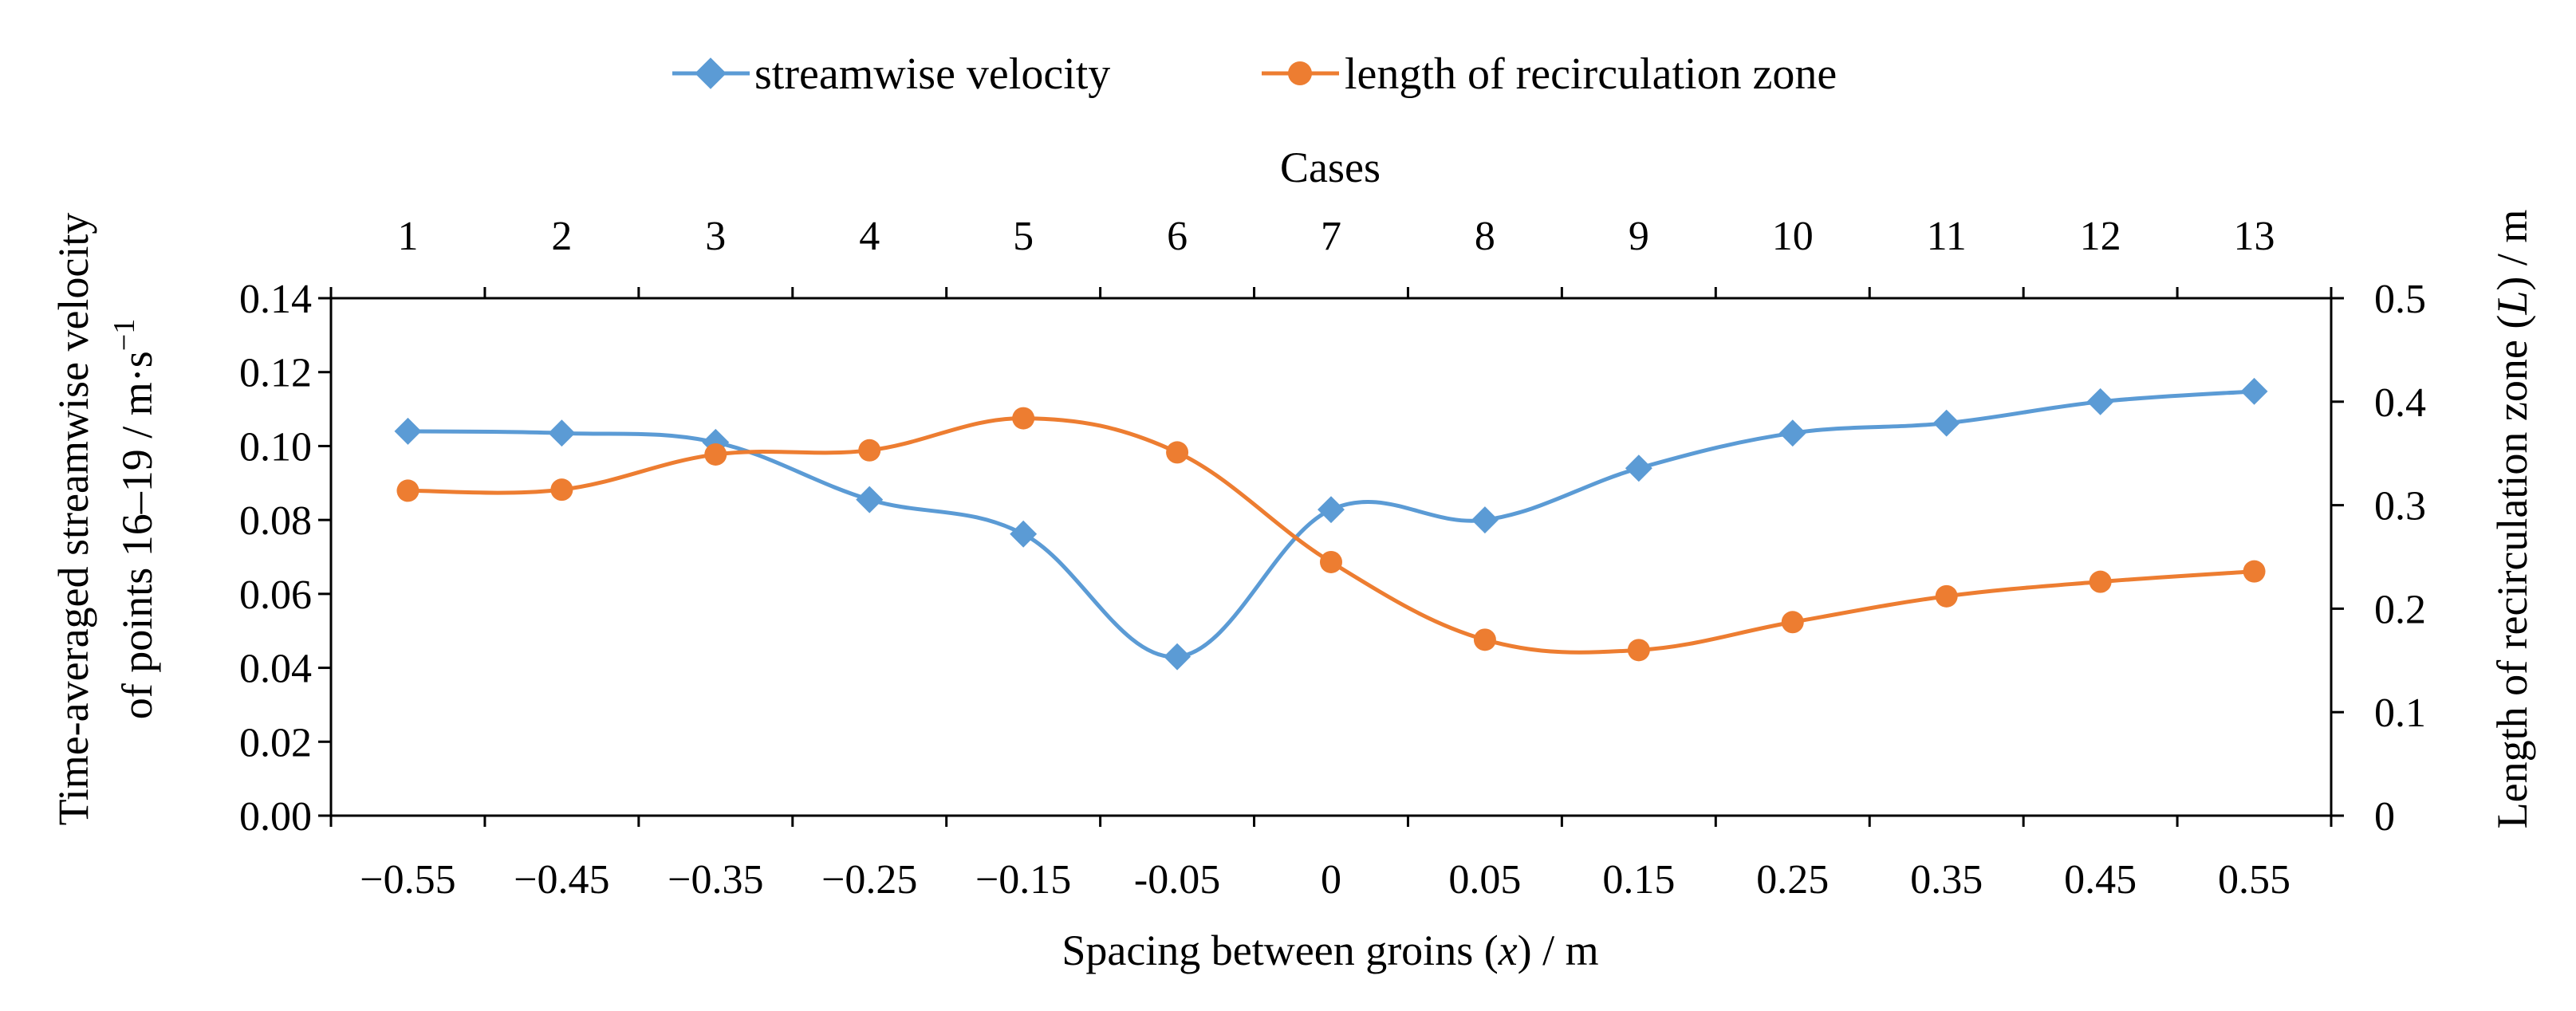  Describe the element at coordinates (275, 447) in the screenshot. I see `y-left-tick-label: 0.10` at that location.